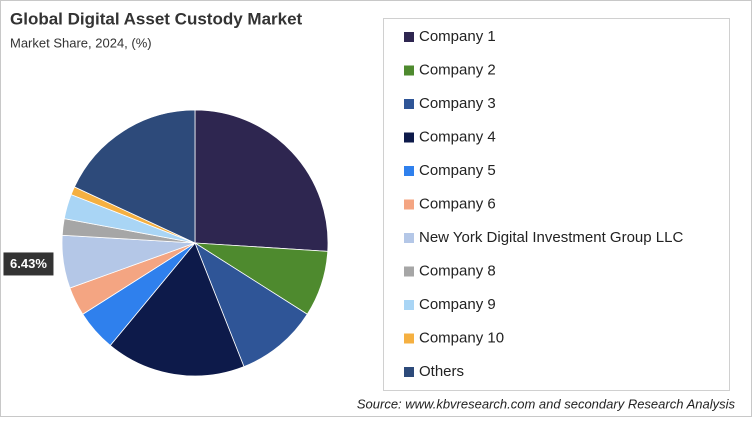  I want to click on legend-label: Company 1, so click(457, 36).